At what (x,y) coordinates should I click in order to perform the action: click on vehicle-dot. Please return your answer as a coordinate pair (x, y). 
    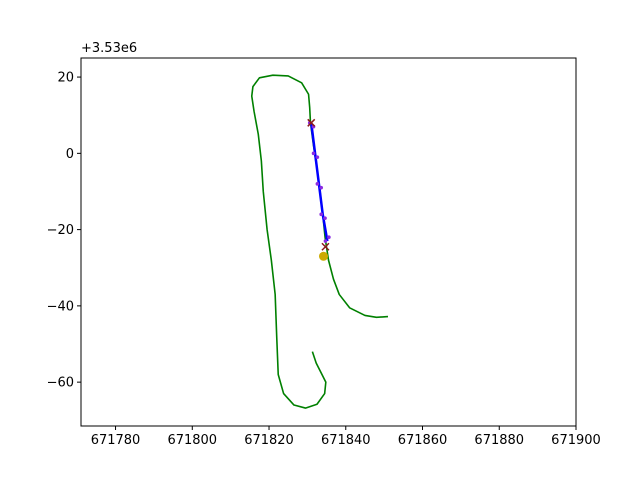
    Looking at the image, I should click on (324, 256).